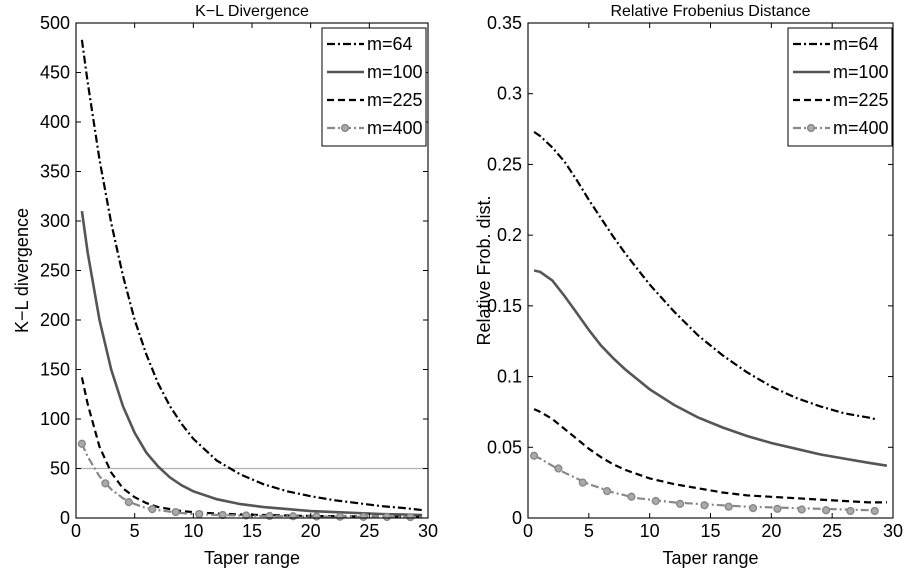 Image resolution: width=907 pixels, height=568 pixels. I want to click on y-tick-label: 0.35, so click(504, 23).